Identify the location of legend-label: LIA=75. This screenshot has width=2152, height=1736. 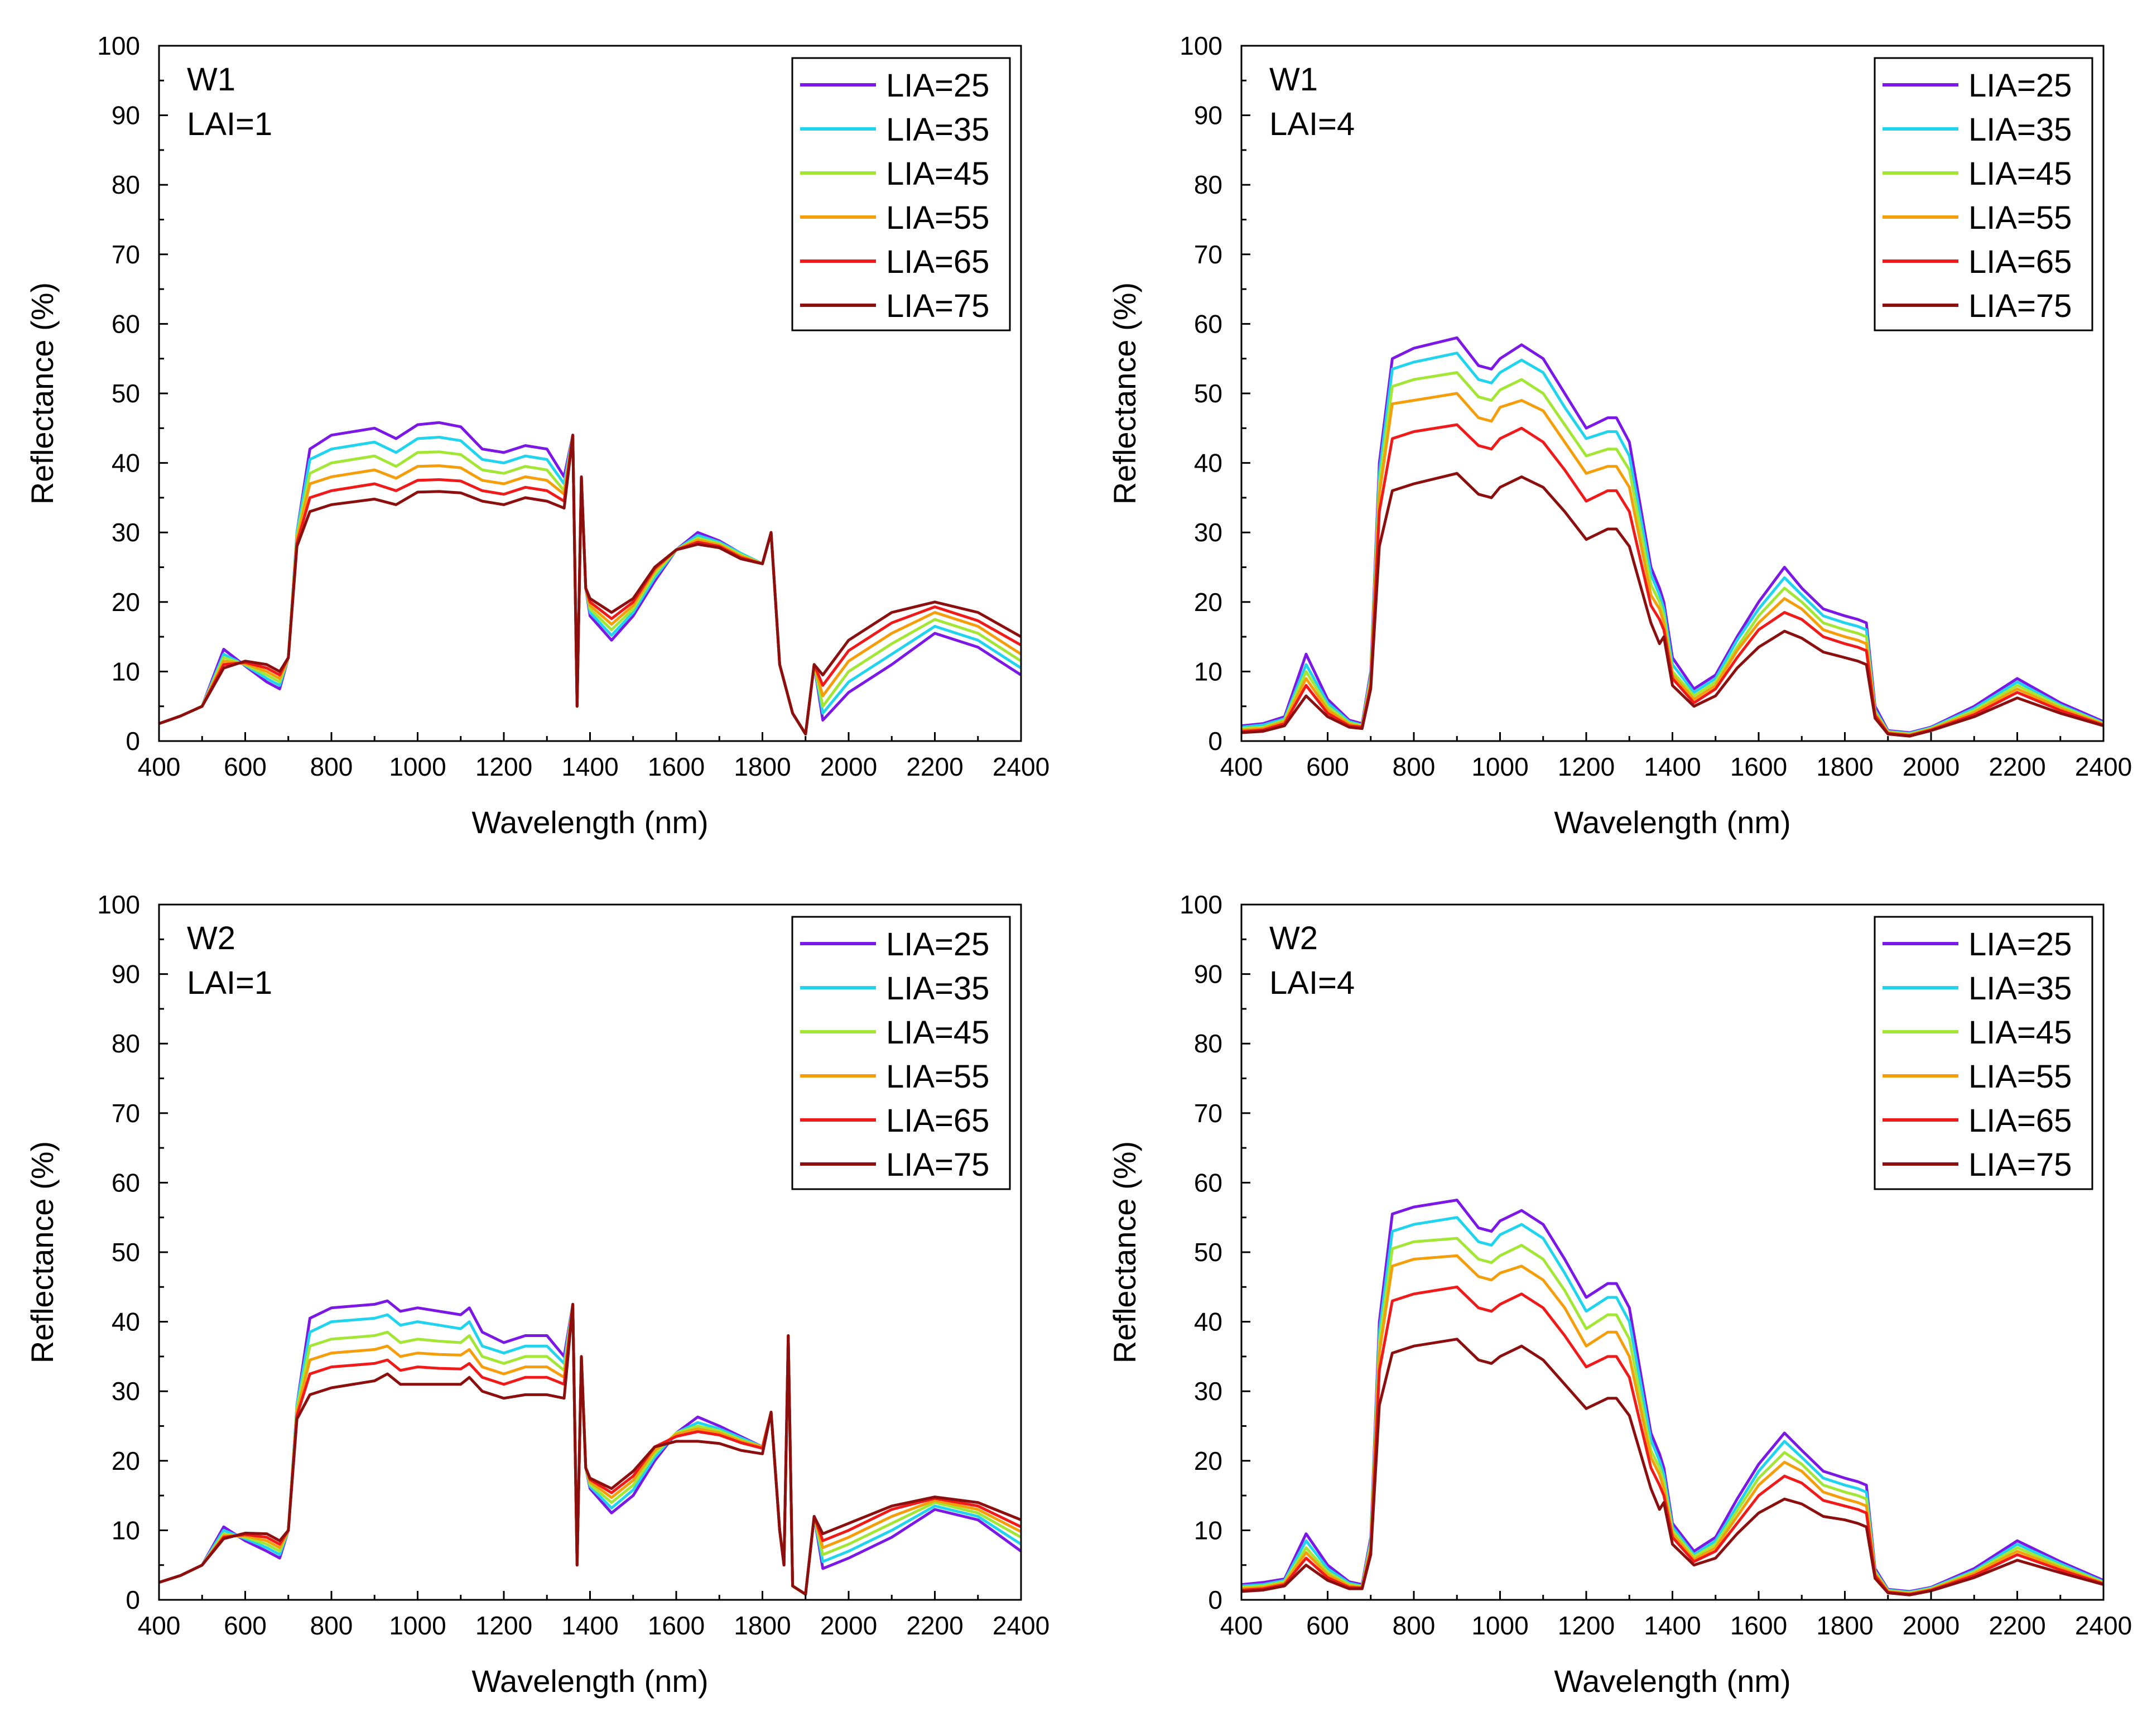
(937, 1165).